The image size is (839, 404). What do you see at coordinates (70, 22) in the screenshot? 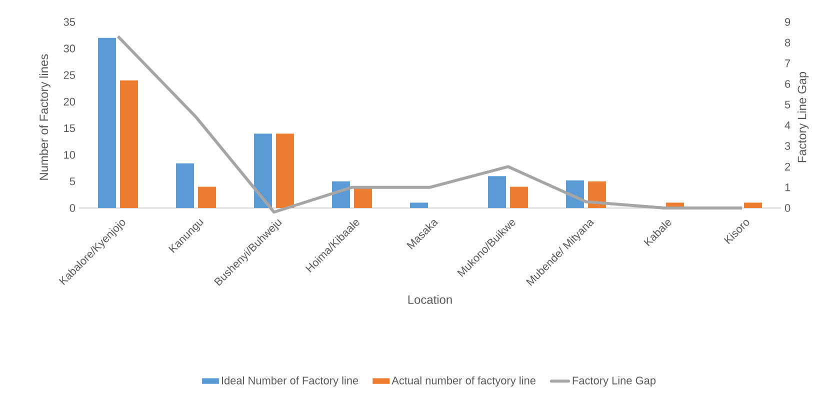
I see `y-tick-label: 35` at bounding box center [70, 22].